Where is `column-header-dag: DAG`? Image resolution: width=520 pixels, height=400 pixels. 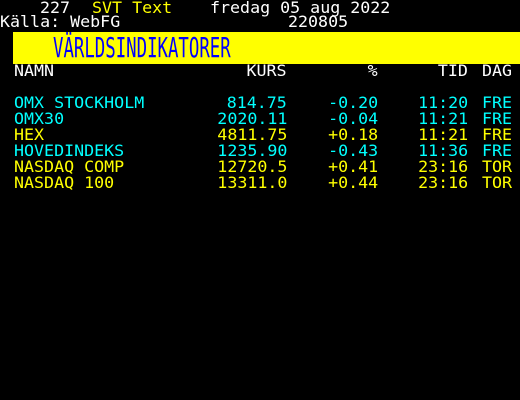 column-header-dag: DAG is located at coordinates (497, 70).